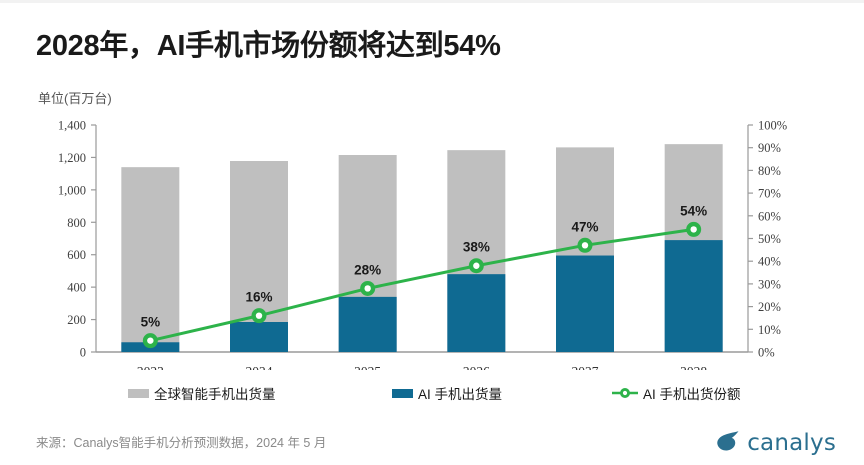 The width and height of the screenshot is (864, 465). I want to click on canalys-wordmark: canalys, so click(791, 442).